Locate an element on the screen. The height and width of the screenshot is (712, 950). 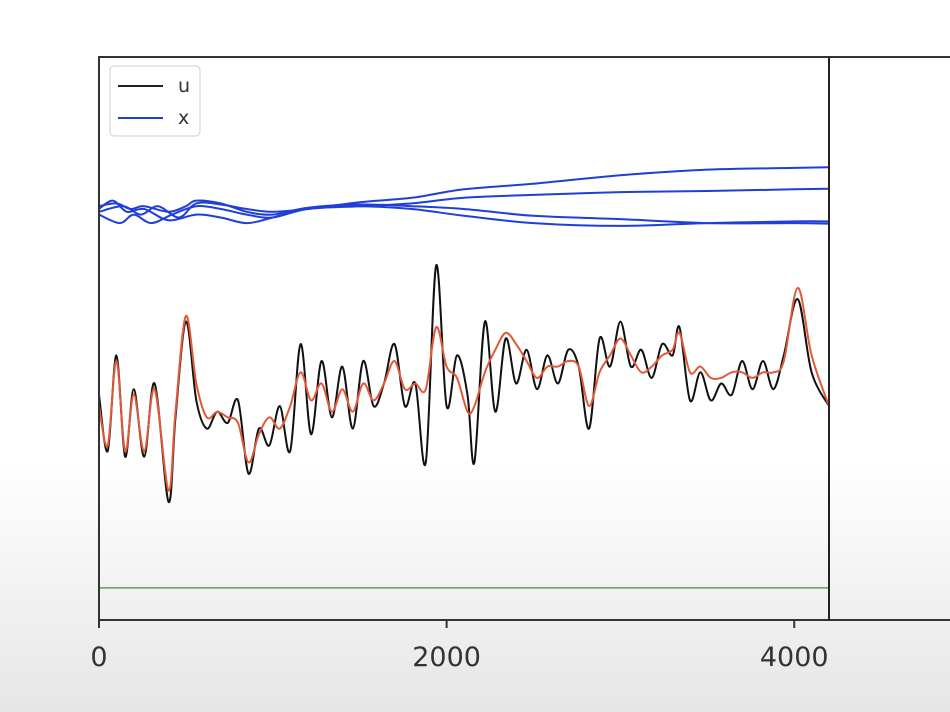
legend-label-u: u is located at coordinates (184, 86).